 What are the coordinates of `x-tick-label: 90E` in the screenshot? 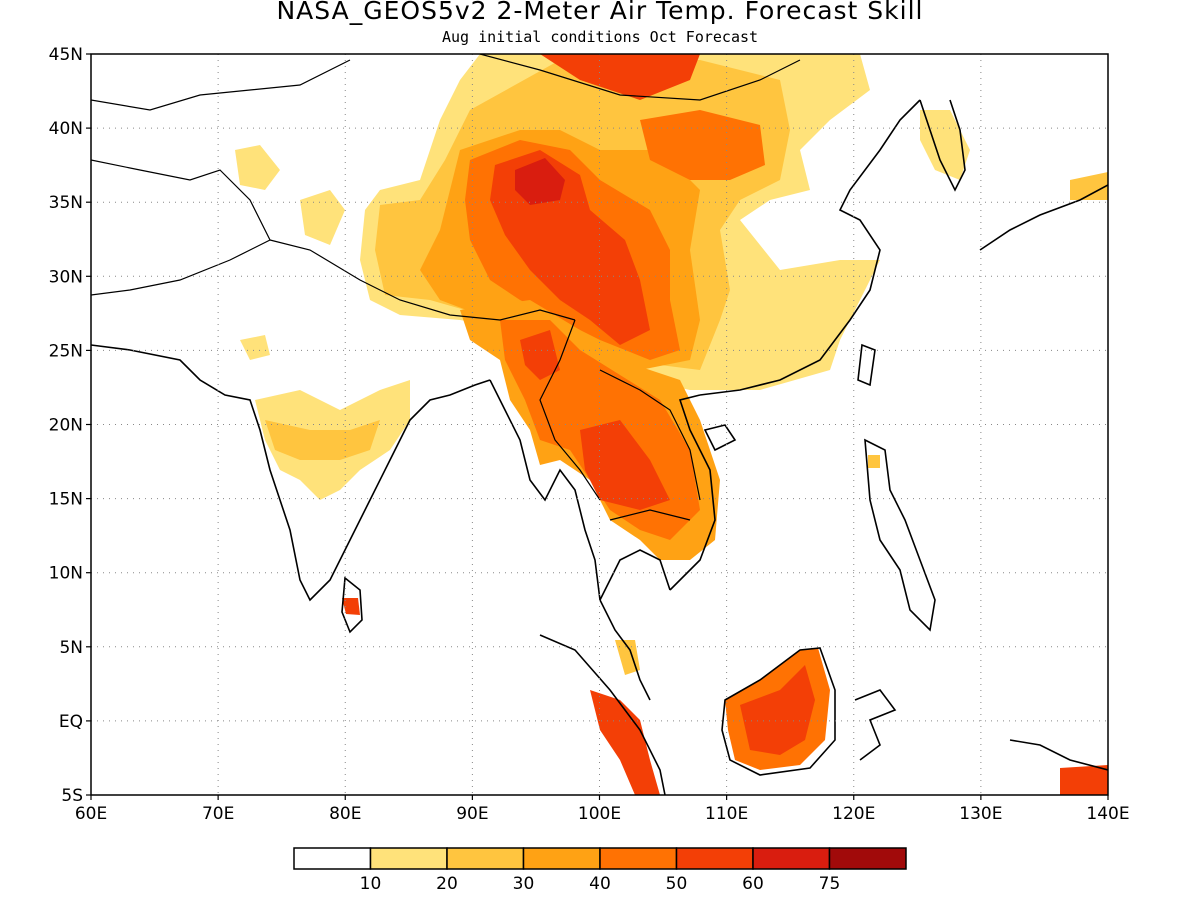 It's located at (472, 814).